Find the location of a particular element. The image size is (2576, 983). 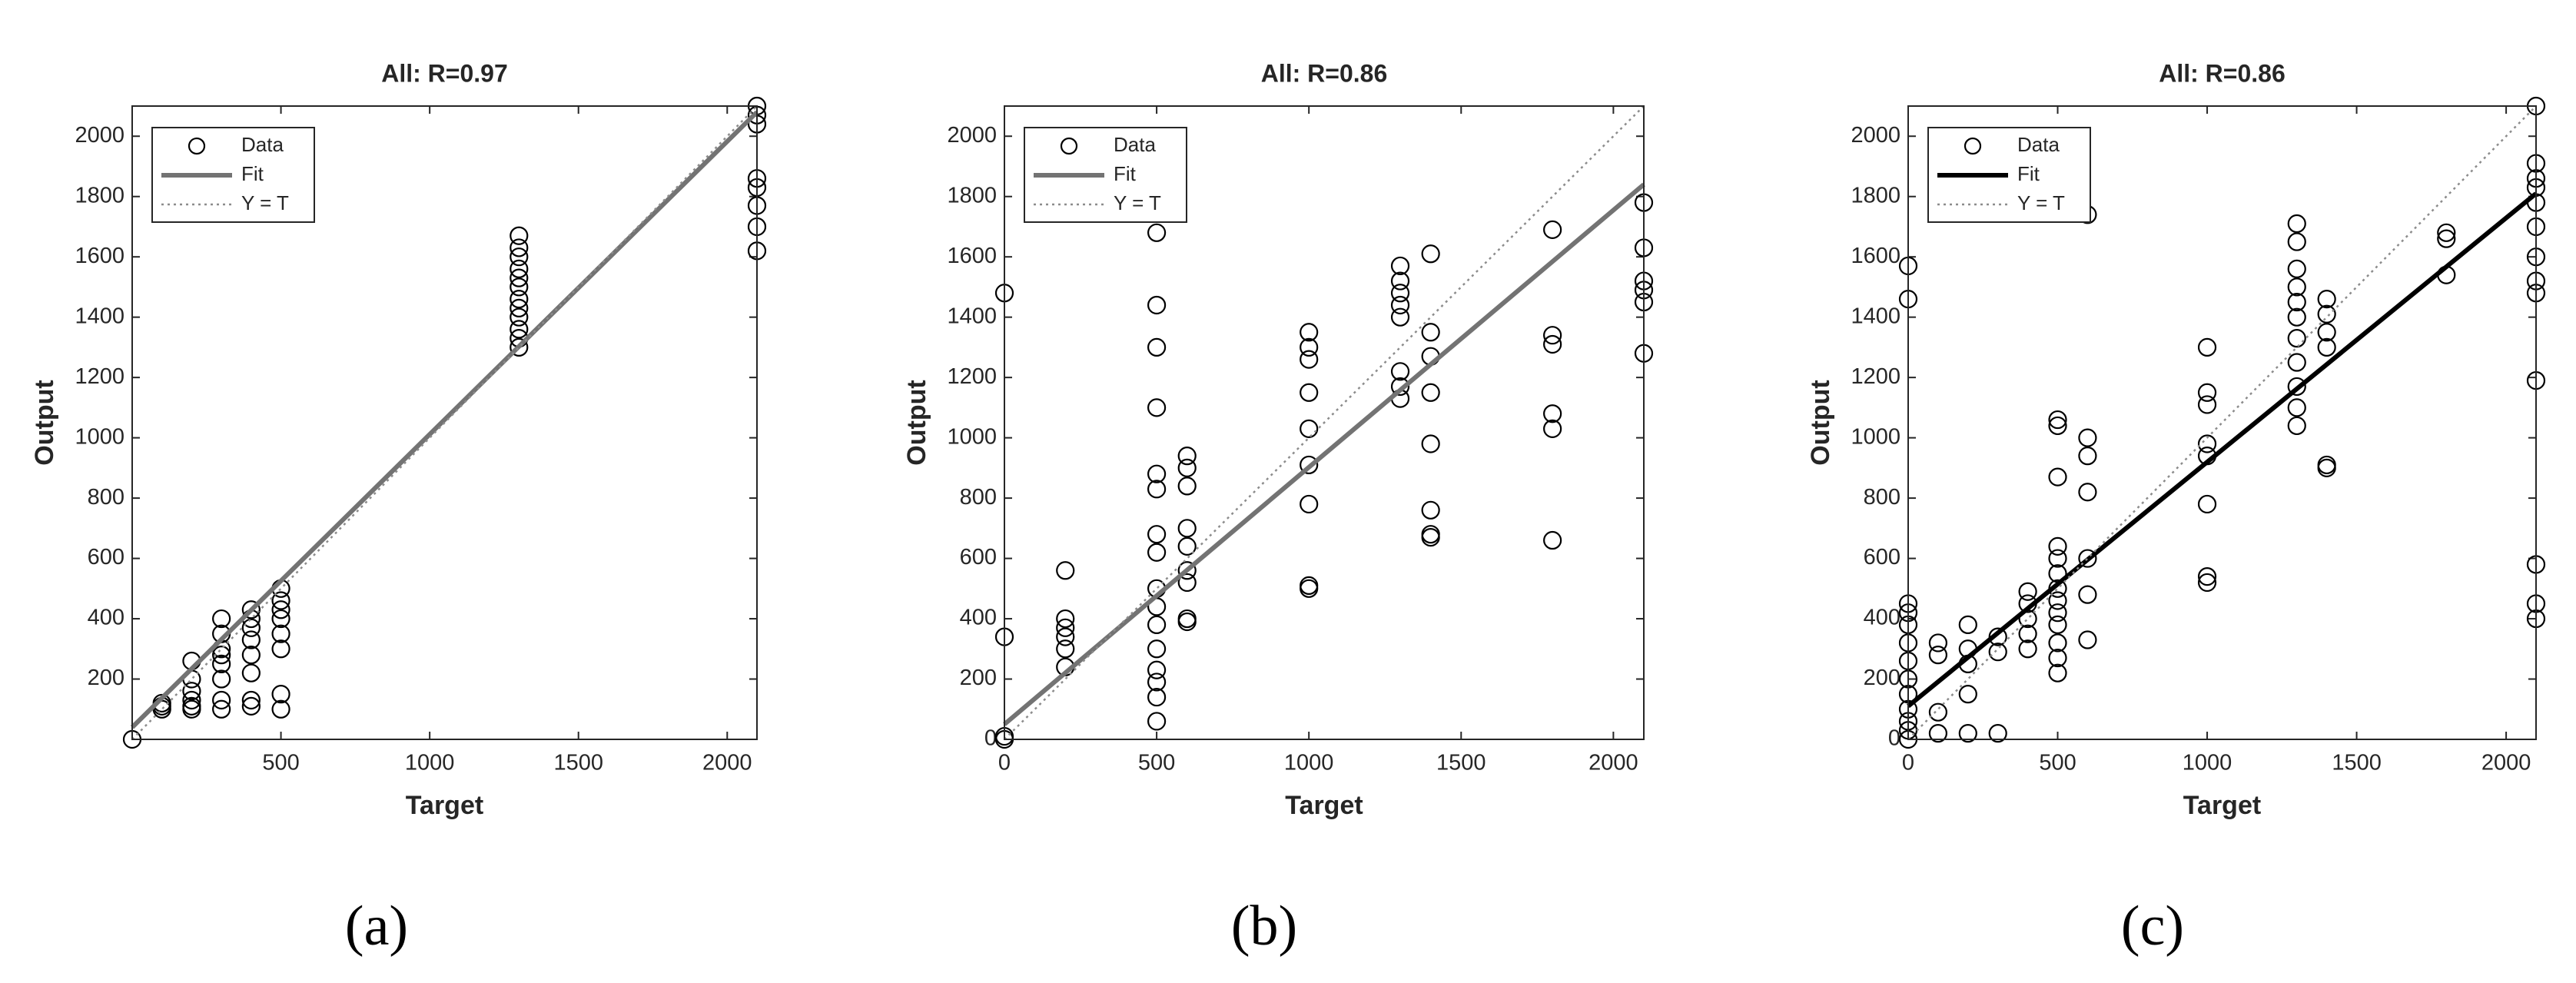

fit-line is located at coordinates (2222, 450).